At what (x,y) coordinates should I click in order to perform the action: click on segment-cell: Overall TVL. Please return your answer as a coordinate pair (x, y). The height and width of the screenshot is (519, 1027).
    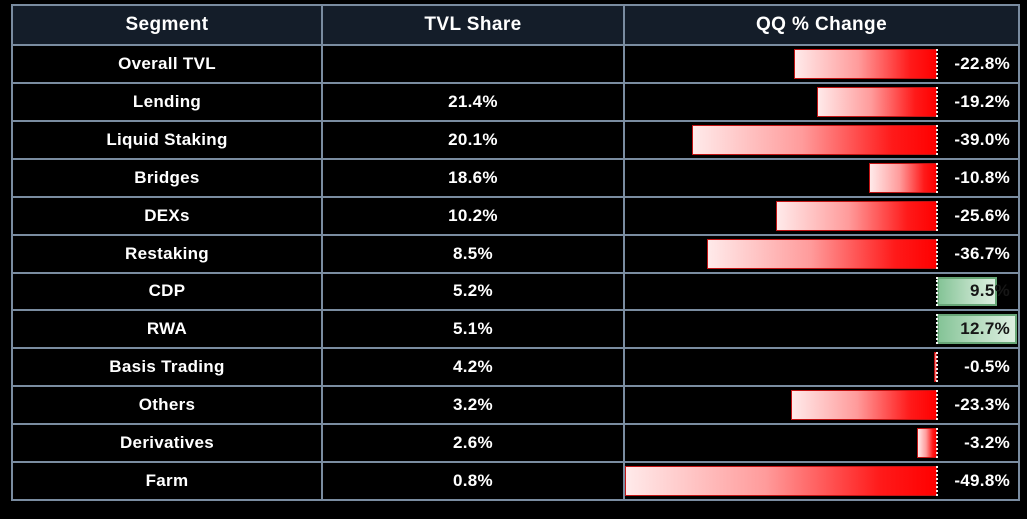
    Looking at the image, I should click on (168, 64).